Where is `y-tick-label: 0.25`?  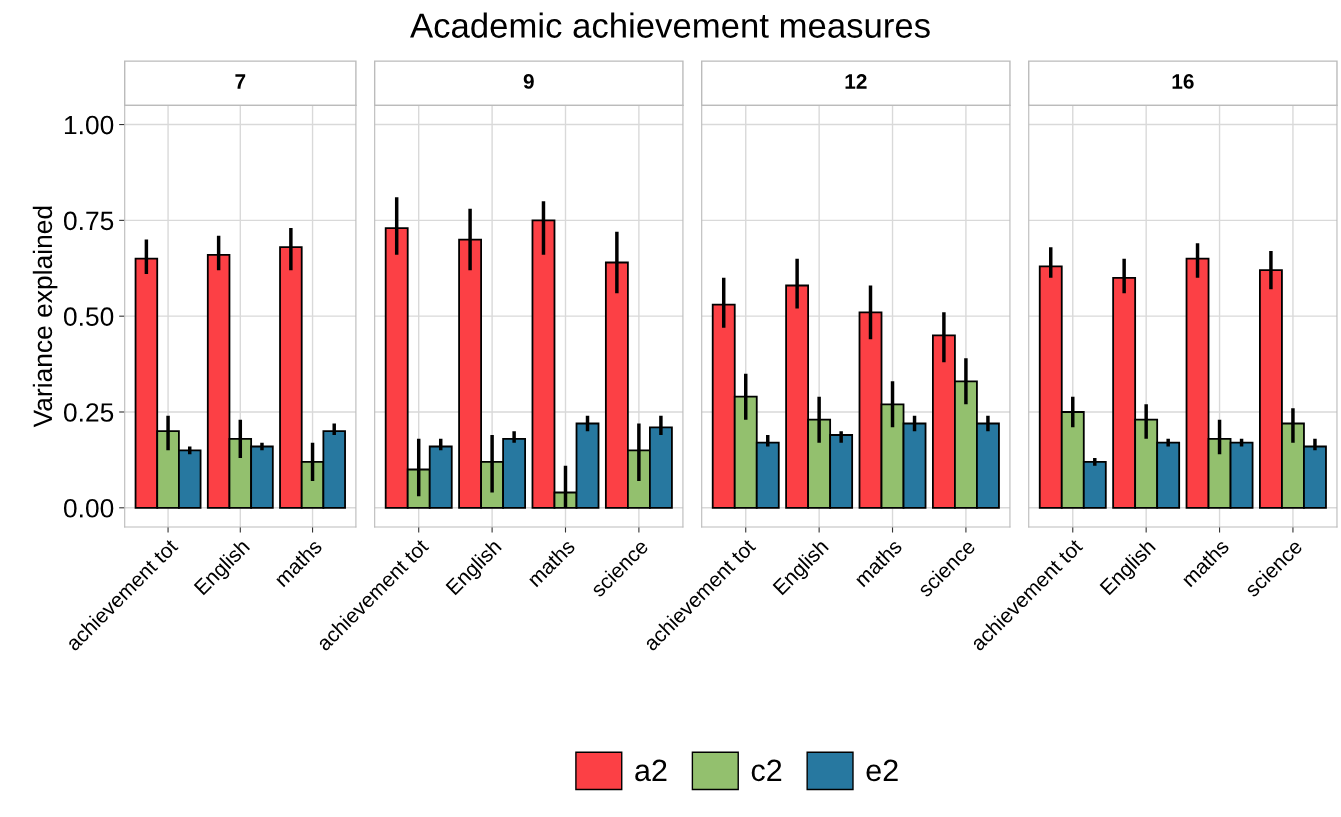 y-tick-label: 0.25 is located at coordinates (88, 412).